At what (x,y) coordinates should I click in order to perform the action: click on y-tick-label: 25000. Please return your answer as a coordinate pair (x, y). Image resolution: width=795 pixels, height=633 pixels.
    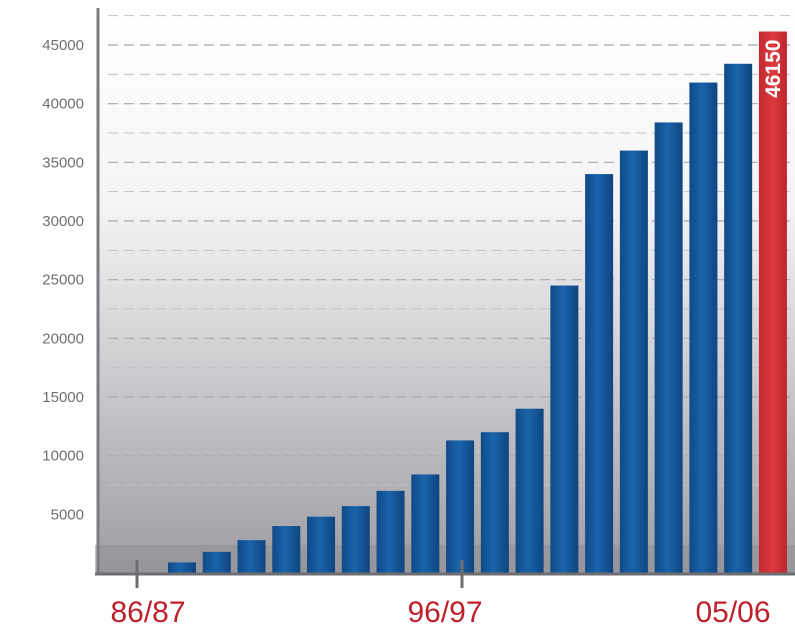
    Looking at the image, I should click on (63, 280).